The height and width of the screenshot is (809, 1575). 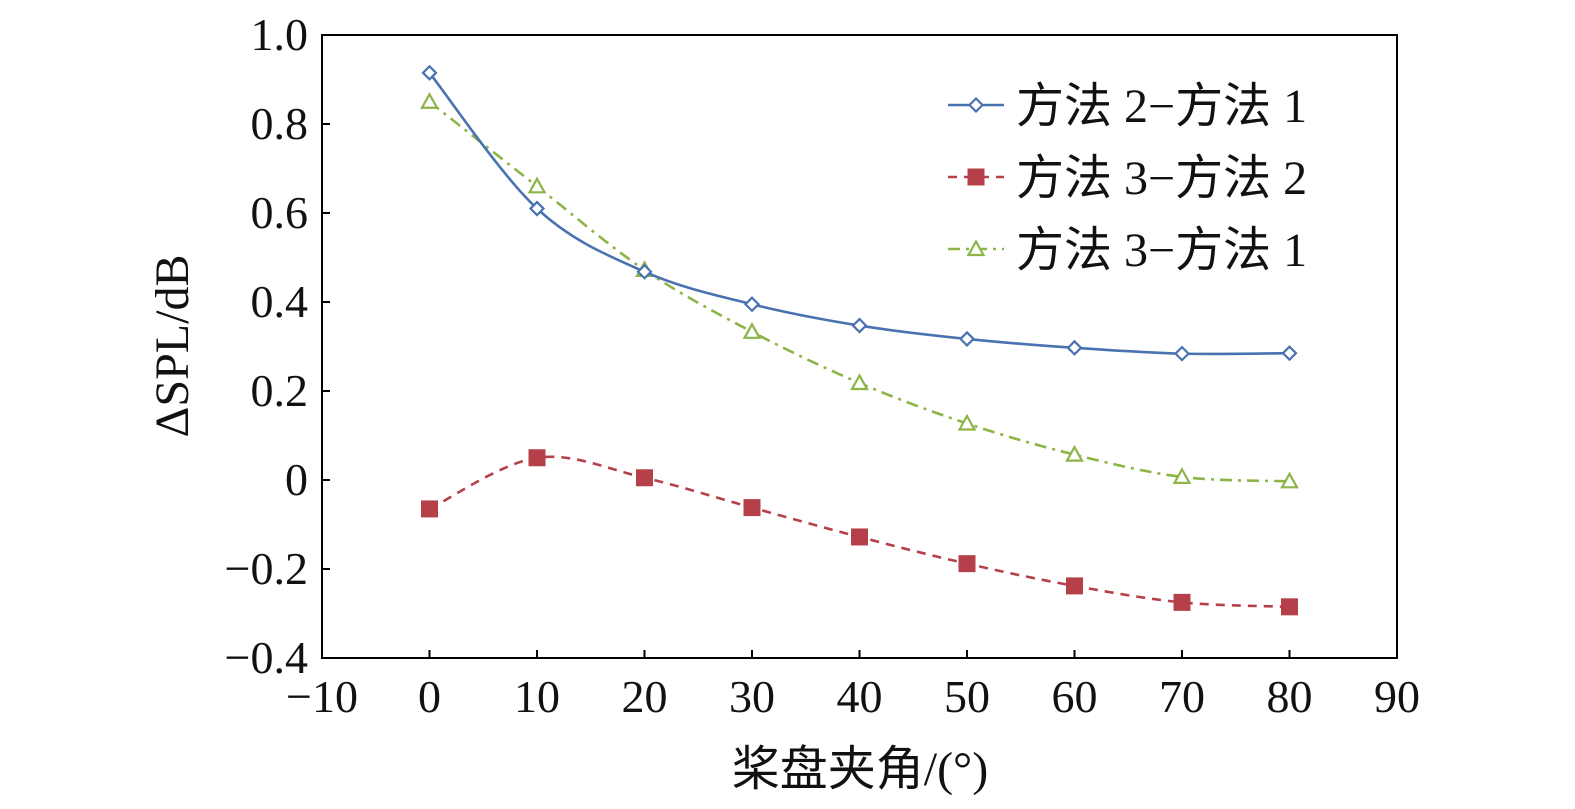 I want to click on y-tick-label: −0.2, so click(x=266, y=568).